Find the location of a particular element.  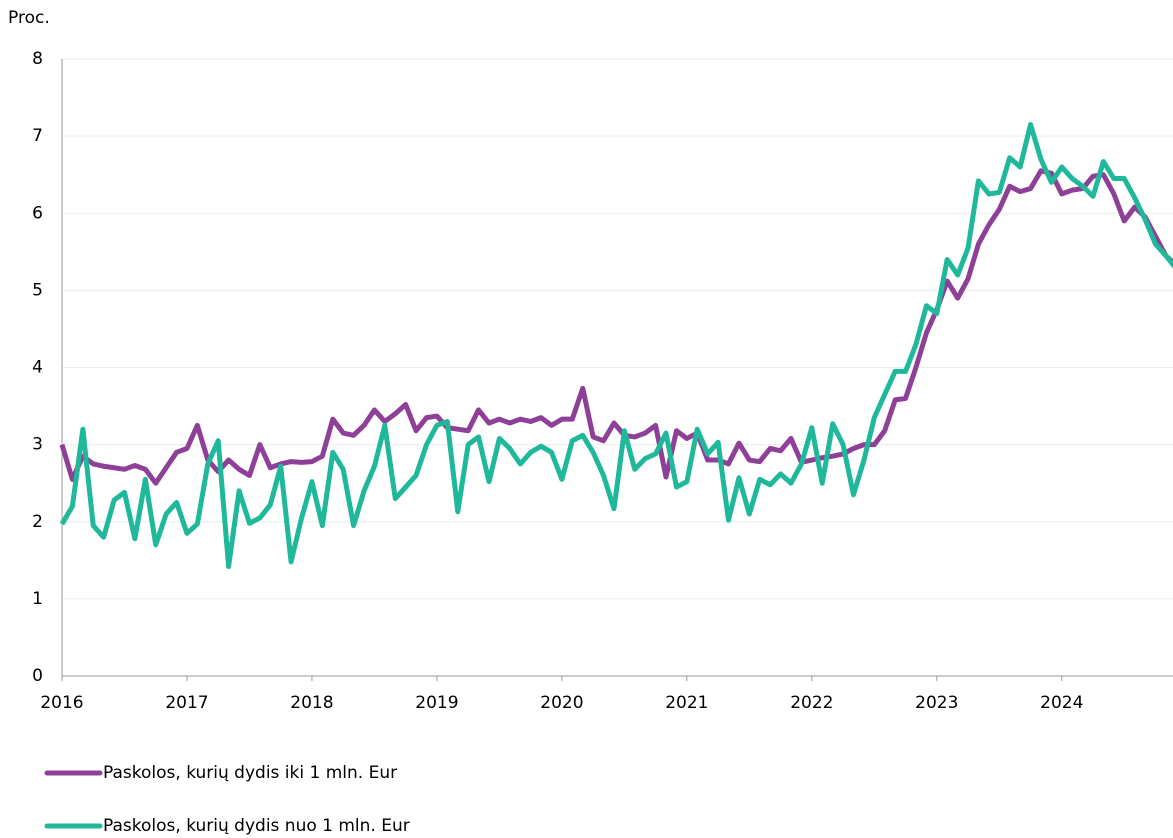

x-tick-label: 2021 is located at coordinates (686, 703).